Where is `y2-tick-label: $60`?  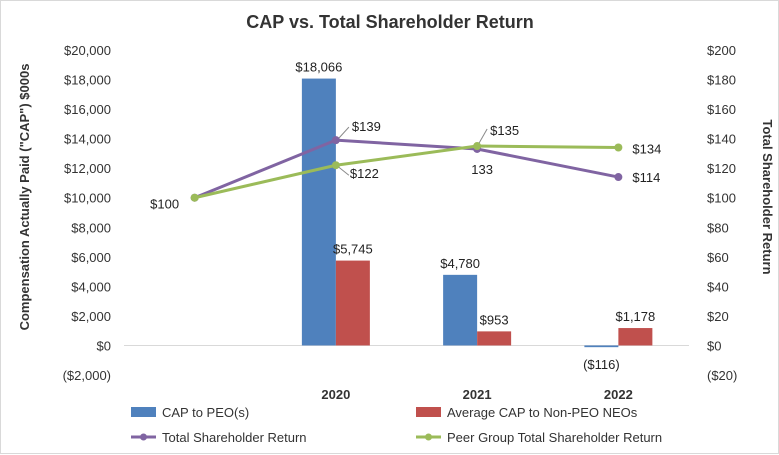
y2-tick-label: $60 is located at coordinates (718, 257).